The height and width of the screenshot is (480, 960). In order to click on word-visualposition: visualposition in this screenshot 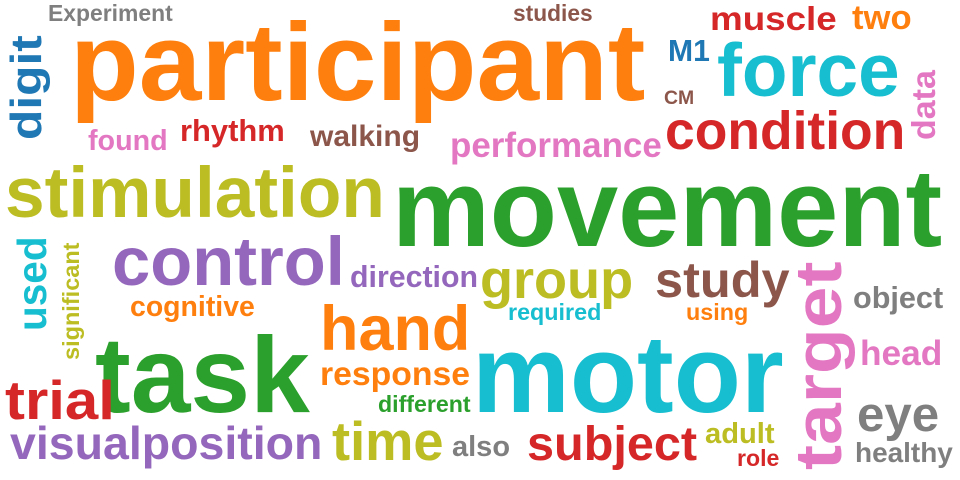, I will do `click(166, 443)`.